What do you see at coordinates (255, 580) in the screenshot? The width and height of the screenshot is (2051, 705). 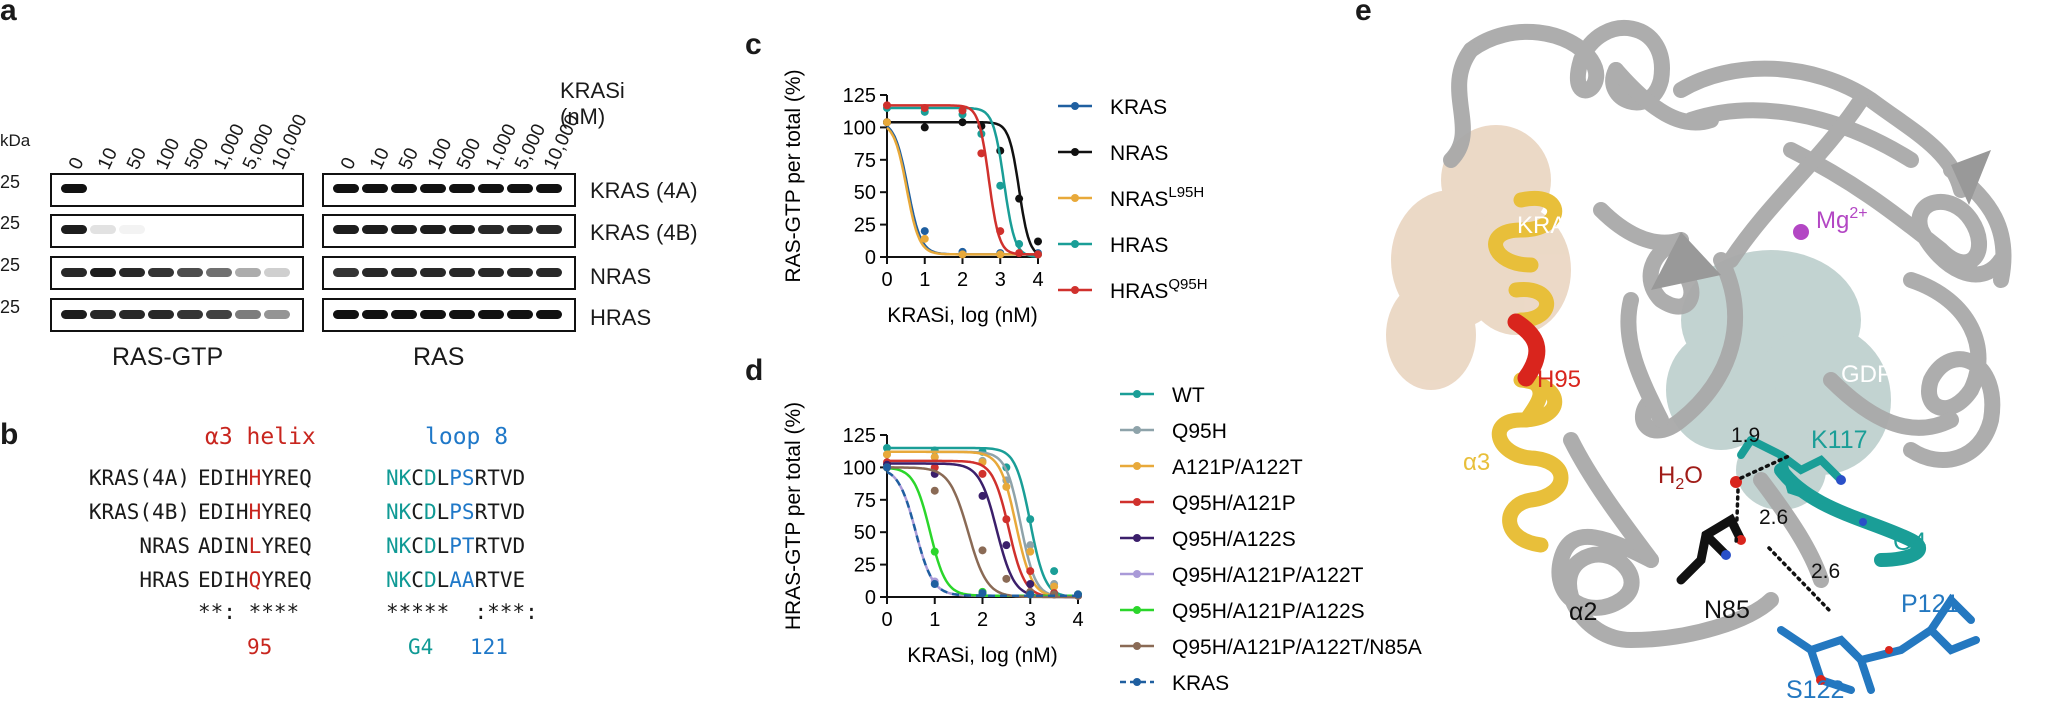 I see `helix-residue: Q` at bounding box center [255, 580].